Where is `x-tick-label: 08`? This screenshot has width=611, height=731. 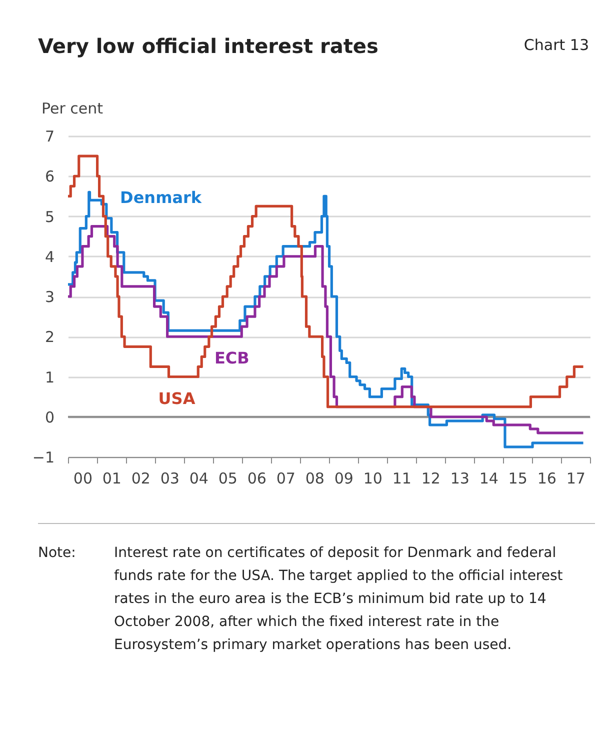
x-tick-label: 08 is located at coordinates (314, 479).